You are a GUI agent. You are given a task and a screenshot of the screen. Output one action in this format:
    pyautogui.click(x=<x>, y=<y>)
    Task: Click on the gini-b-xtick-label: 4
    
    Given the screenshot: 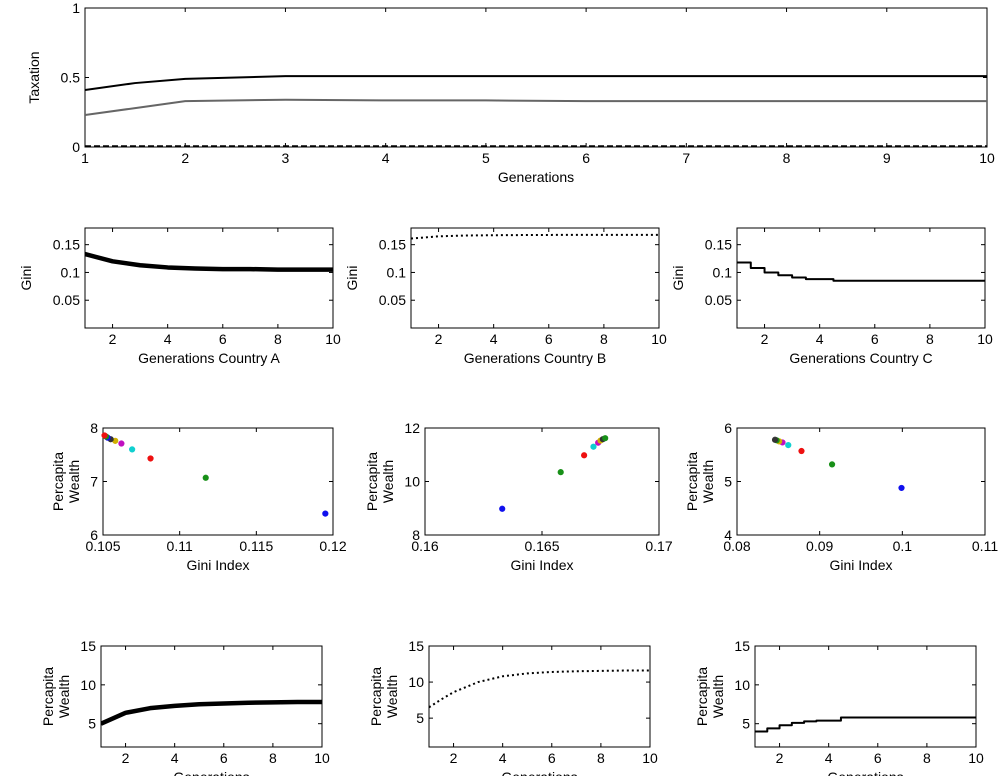 What is the action you would take?
    pyautogui.click(x=494, y=339)
    